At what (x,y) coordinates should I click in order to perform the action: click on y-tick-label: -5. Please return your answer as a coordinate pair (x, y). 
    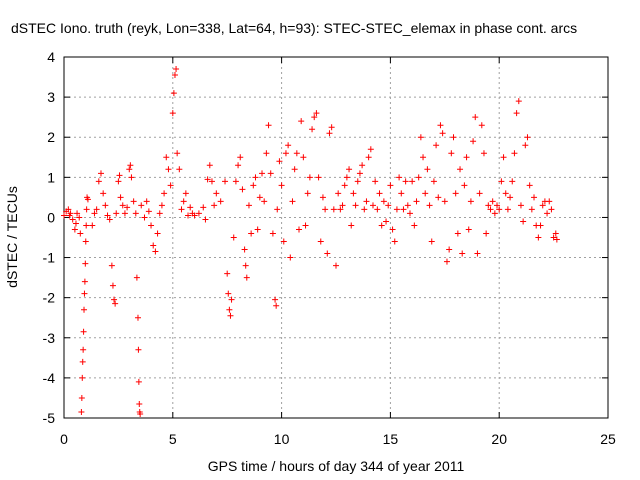
    Looking at the image, I should click on (49, 418).